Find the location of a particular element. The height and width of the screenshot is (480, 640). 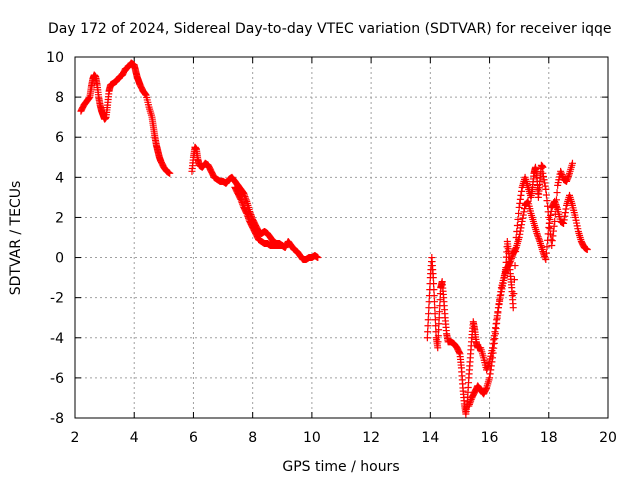

x-tick-label: 6 is located at coordinates (193, 438).